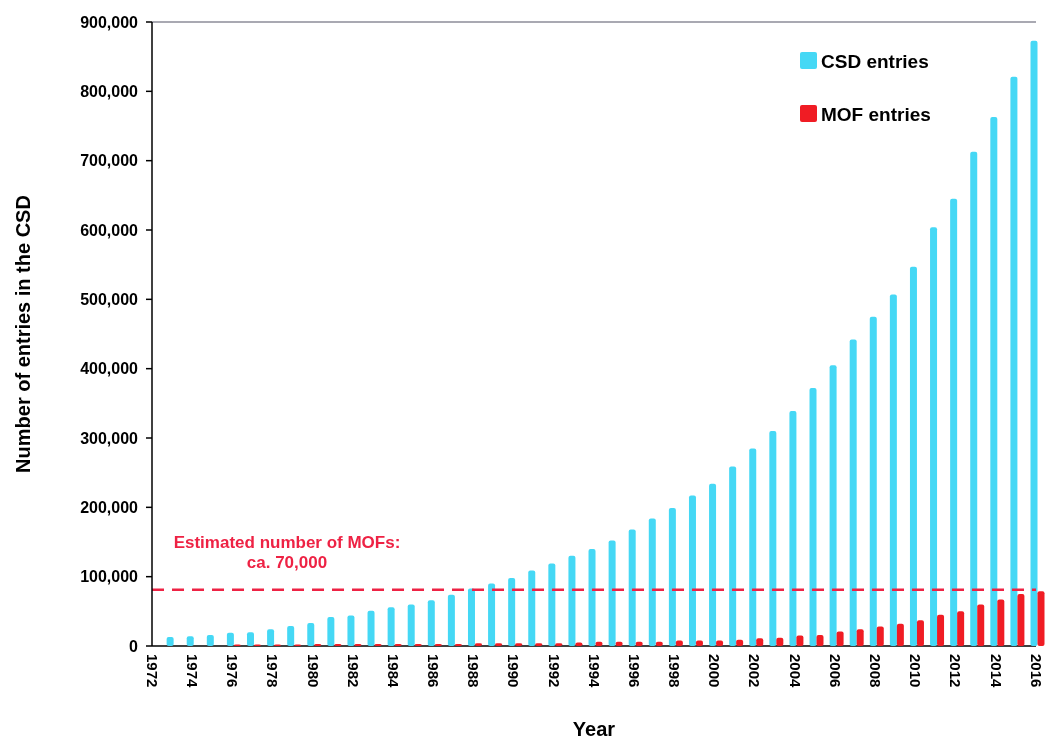 The image size is (1051, 748). Describe the element at coordinates (233, 671) in the screenshot. I see `x-tick-label: 1976` at that location.